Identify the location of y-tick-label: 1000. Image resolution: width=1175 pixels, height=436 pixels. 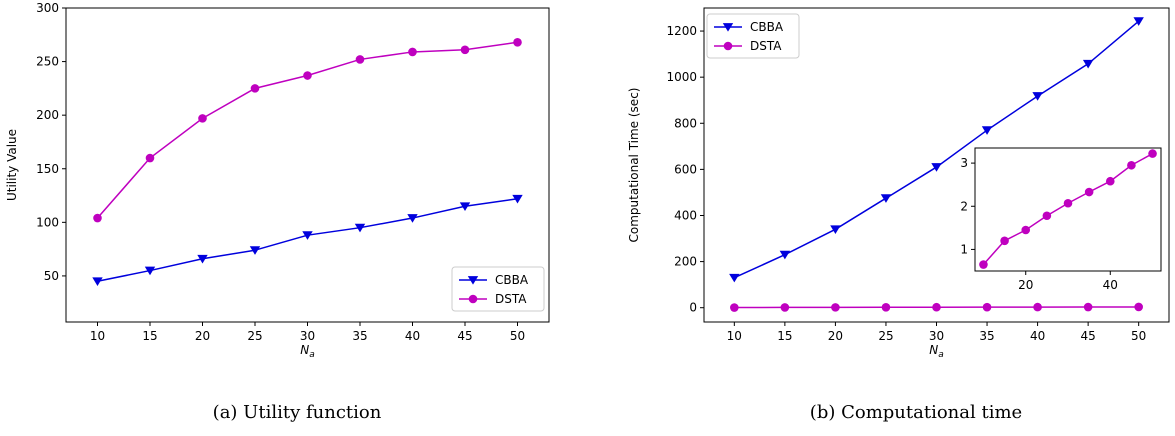
(681, 77).